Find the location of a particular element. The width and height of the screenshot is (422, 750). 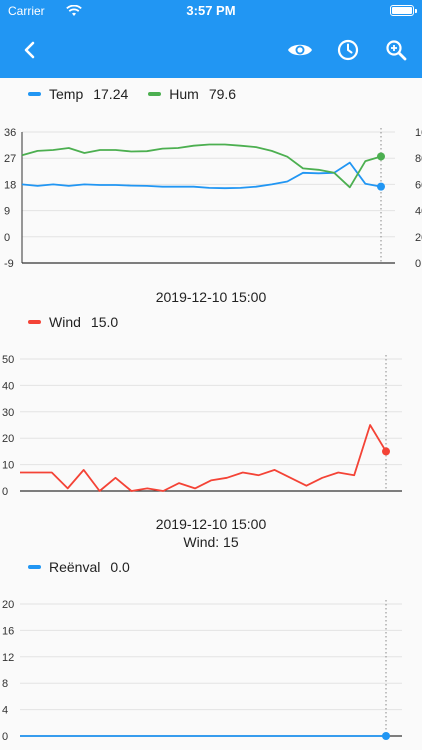

temp-hum-y-right-tick-label: 100 is located at coordinates (418, 133).